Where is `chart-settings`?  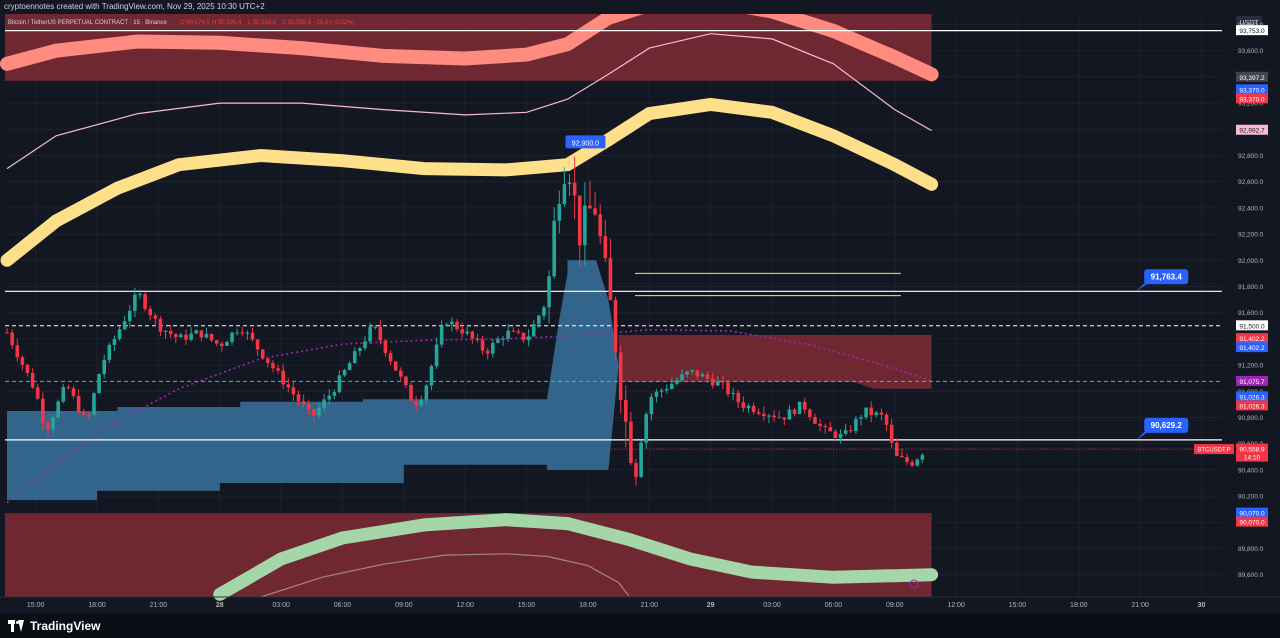 chart-settings is located at coordinates (914, 584).